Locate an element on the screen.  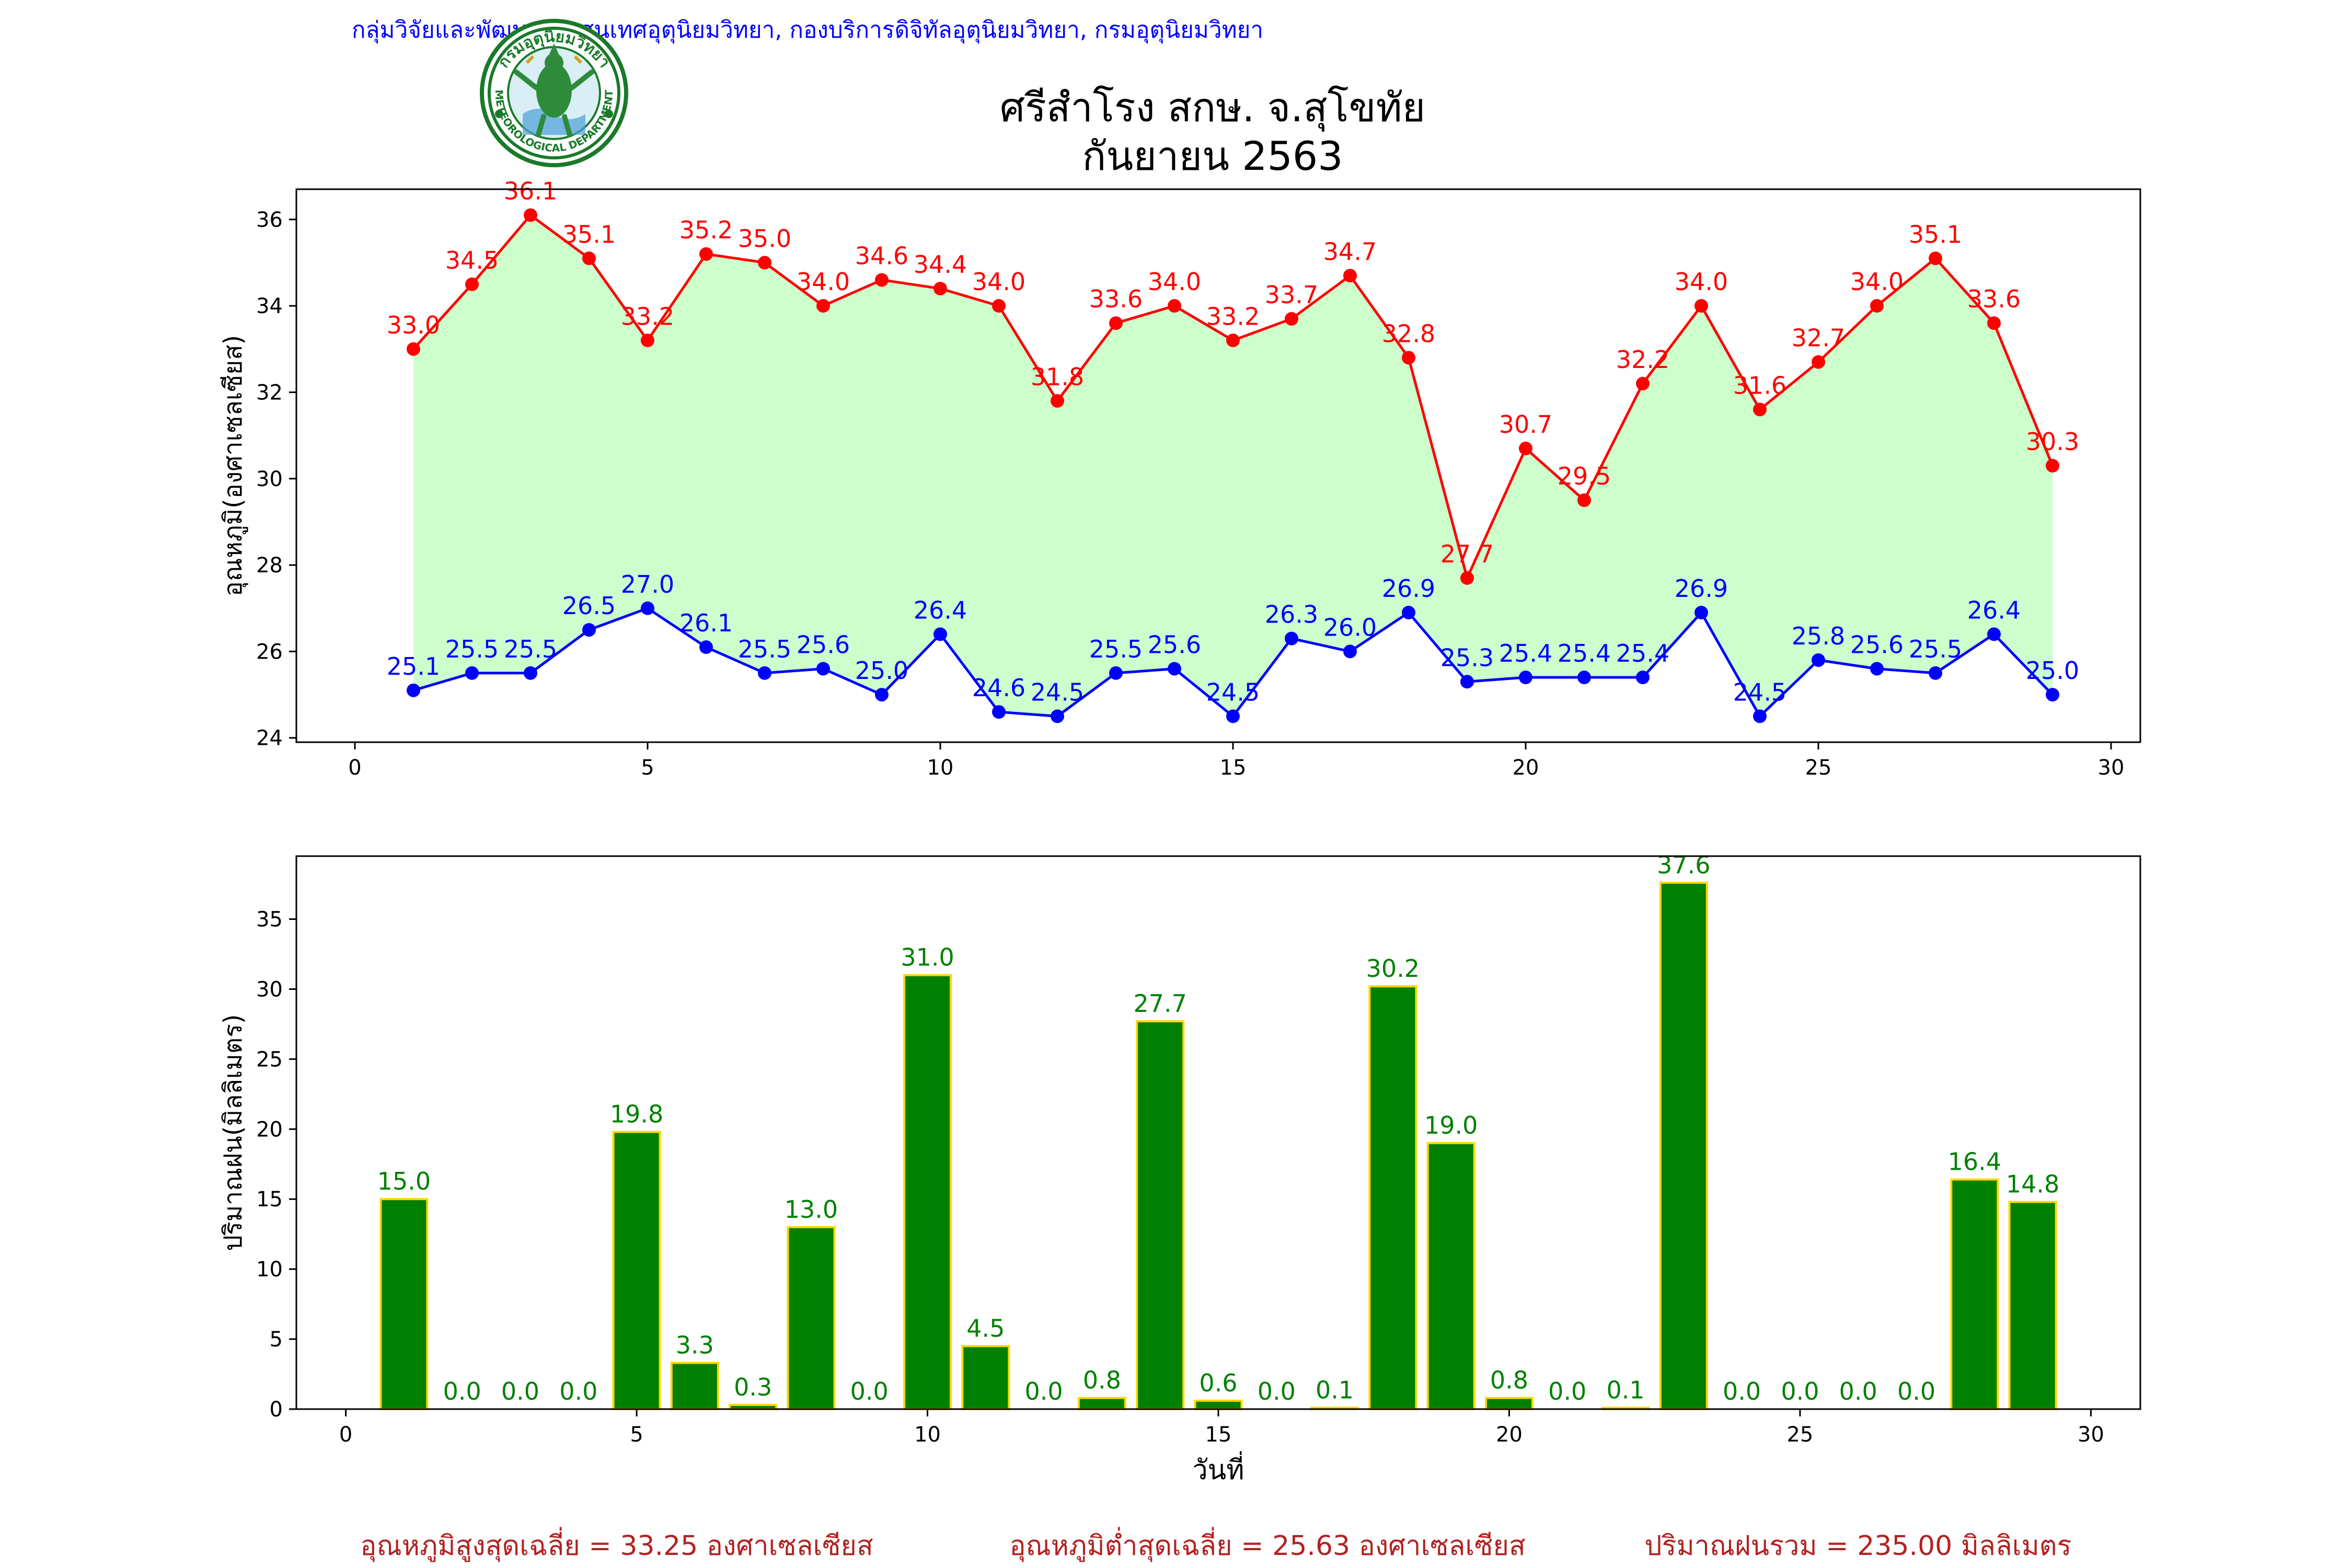
max-temperature-data-label: 35.1 is located at coordinates (1935, 234).